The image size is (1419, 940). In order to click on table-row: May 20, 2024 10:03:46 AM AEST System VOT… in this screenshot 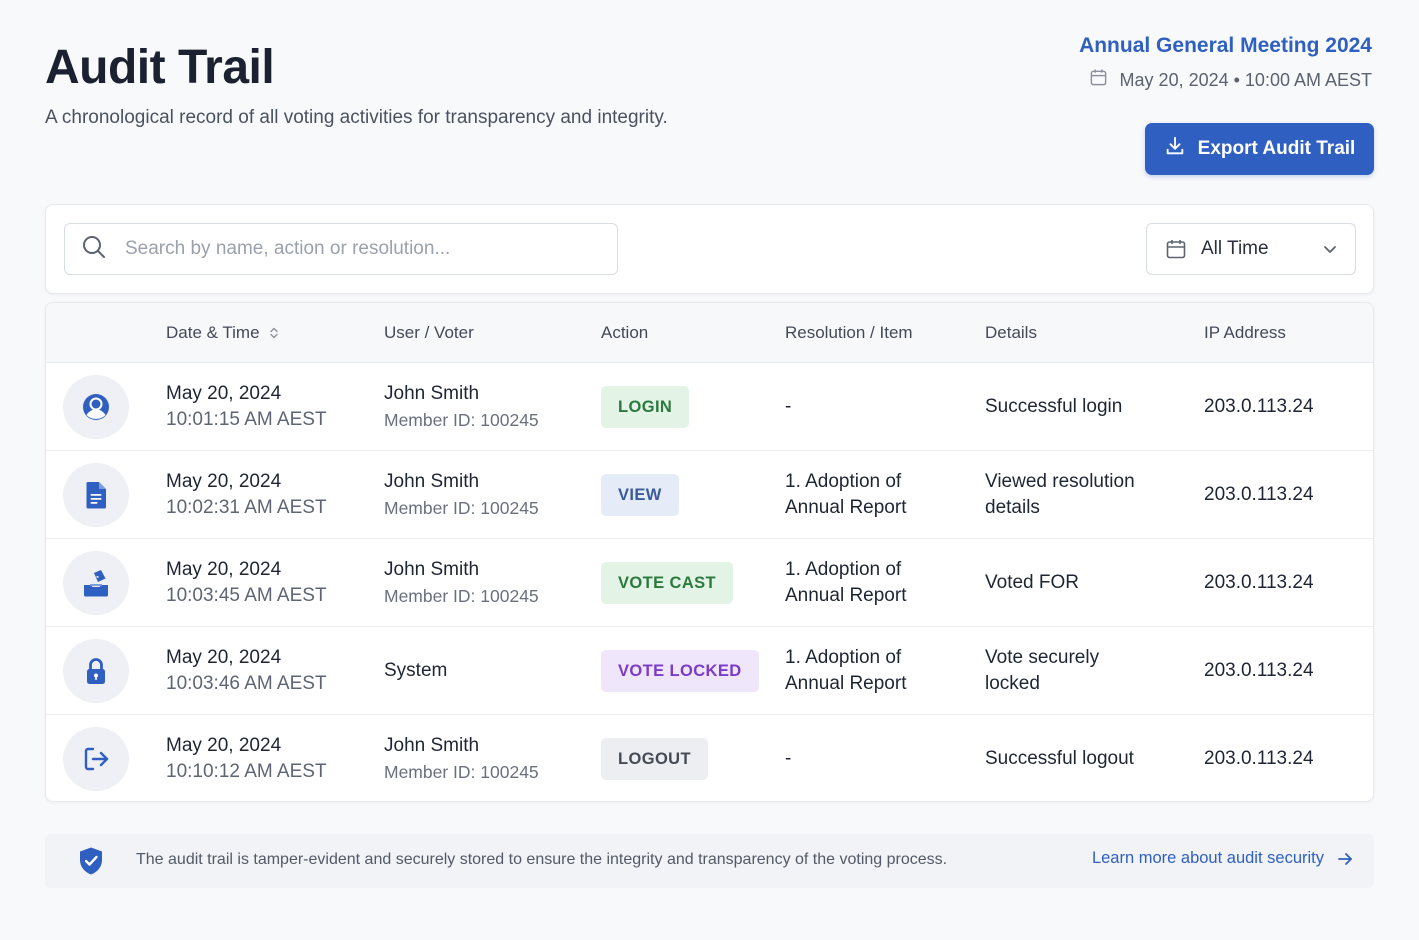, I will do `click(709, 671)`.